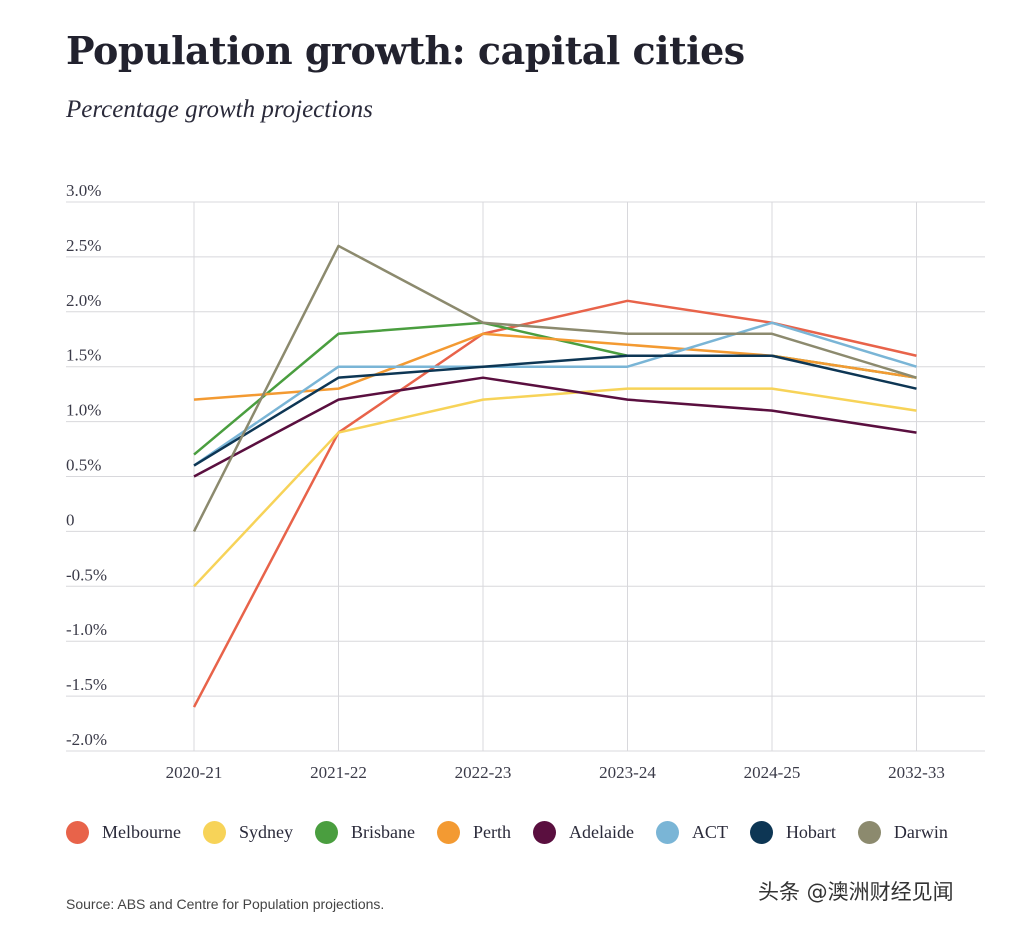  I want to click on y-tick-label: 3.0%, so click(83, 190).